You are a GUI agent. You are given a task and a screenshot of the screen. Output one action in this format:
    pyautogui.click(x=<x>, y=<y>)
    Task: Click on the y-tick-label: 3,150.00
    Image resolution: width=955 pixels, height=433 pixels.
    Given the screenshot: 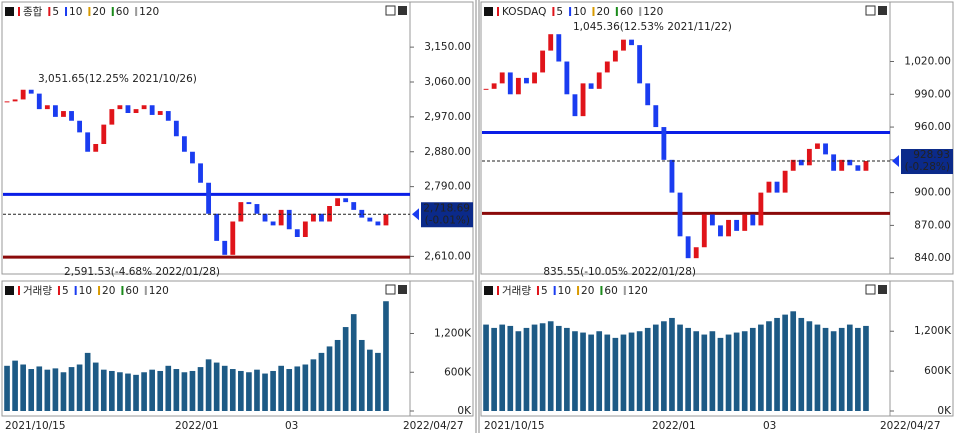 What is the action you would take?
    pyautogui.click(x=447, y=47)
    